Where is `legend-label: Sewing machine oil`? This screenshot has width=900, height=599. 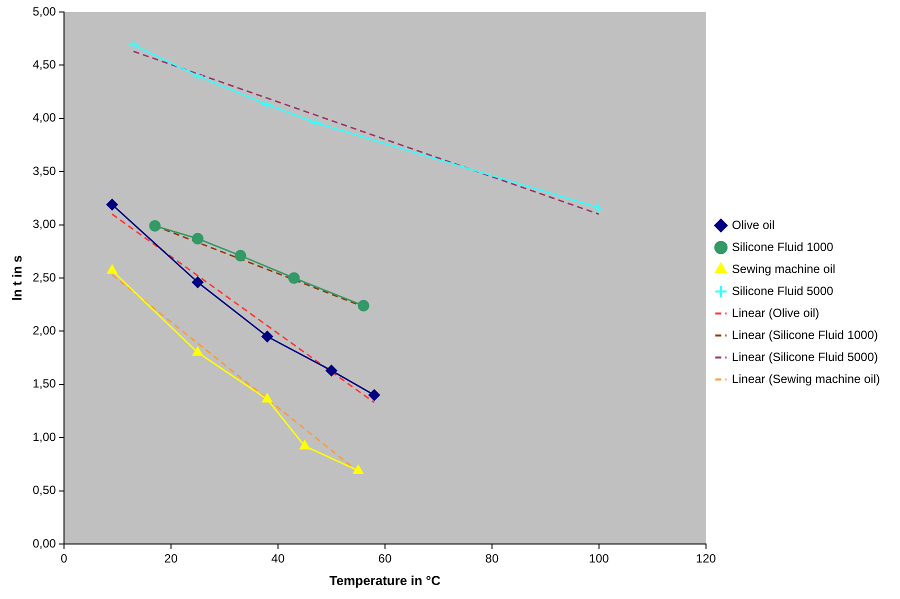 legend-label: Sewing machine oil is located at coordinates (784, 269).